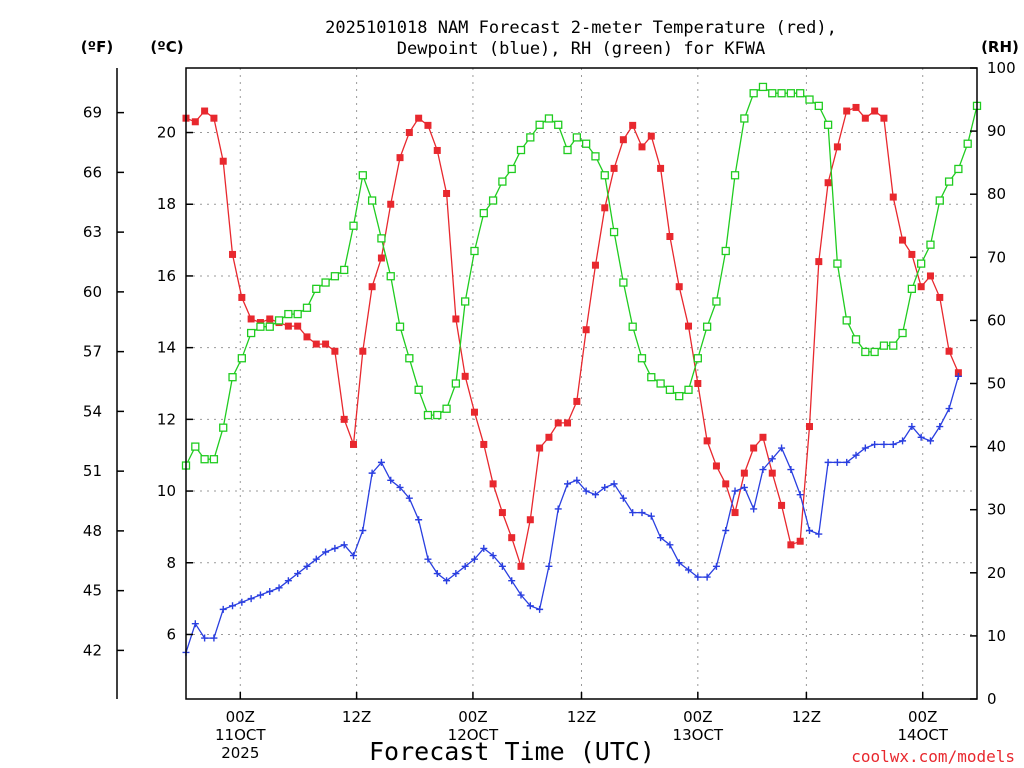  I want to click on c-tick-label: 10, so click(166, 491).